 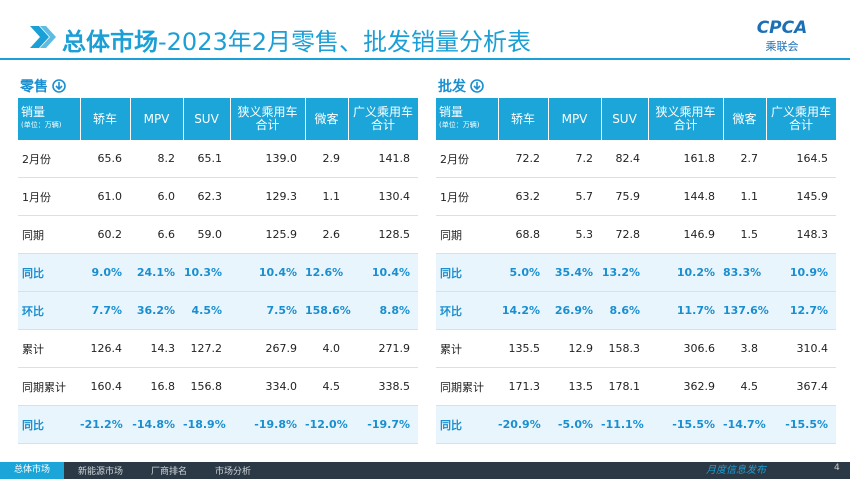 I want to click on cell: 128.5, so click(x=383, y=234).